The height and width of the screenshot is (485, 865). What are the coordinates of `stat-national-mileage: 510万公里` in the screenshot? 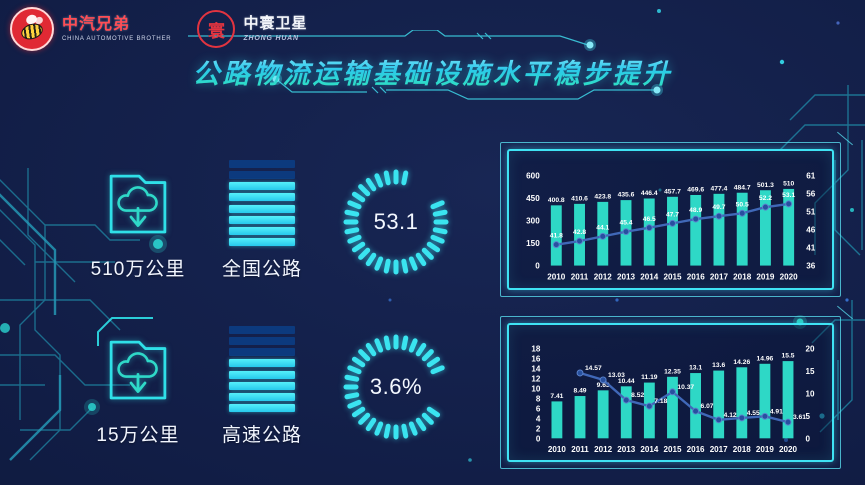 It's located at (138, 220).